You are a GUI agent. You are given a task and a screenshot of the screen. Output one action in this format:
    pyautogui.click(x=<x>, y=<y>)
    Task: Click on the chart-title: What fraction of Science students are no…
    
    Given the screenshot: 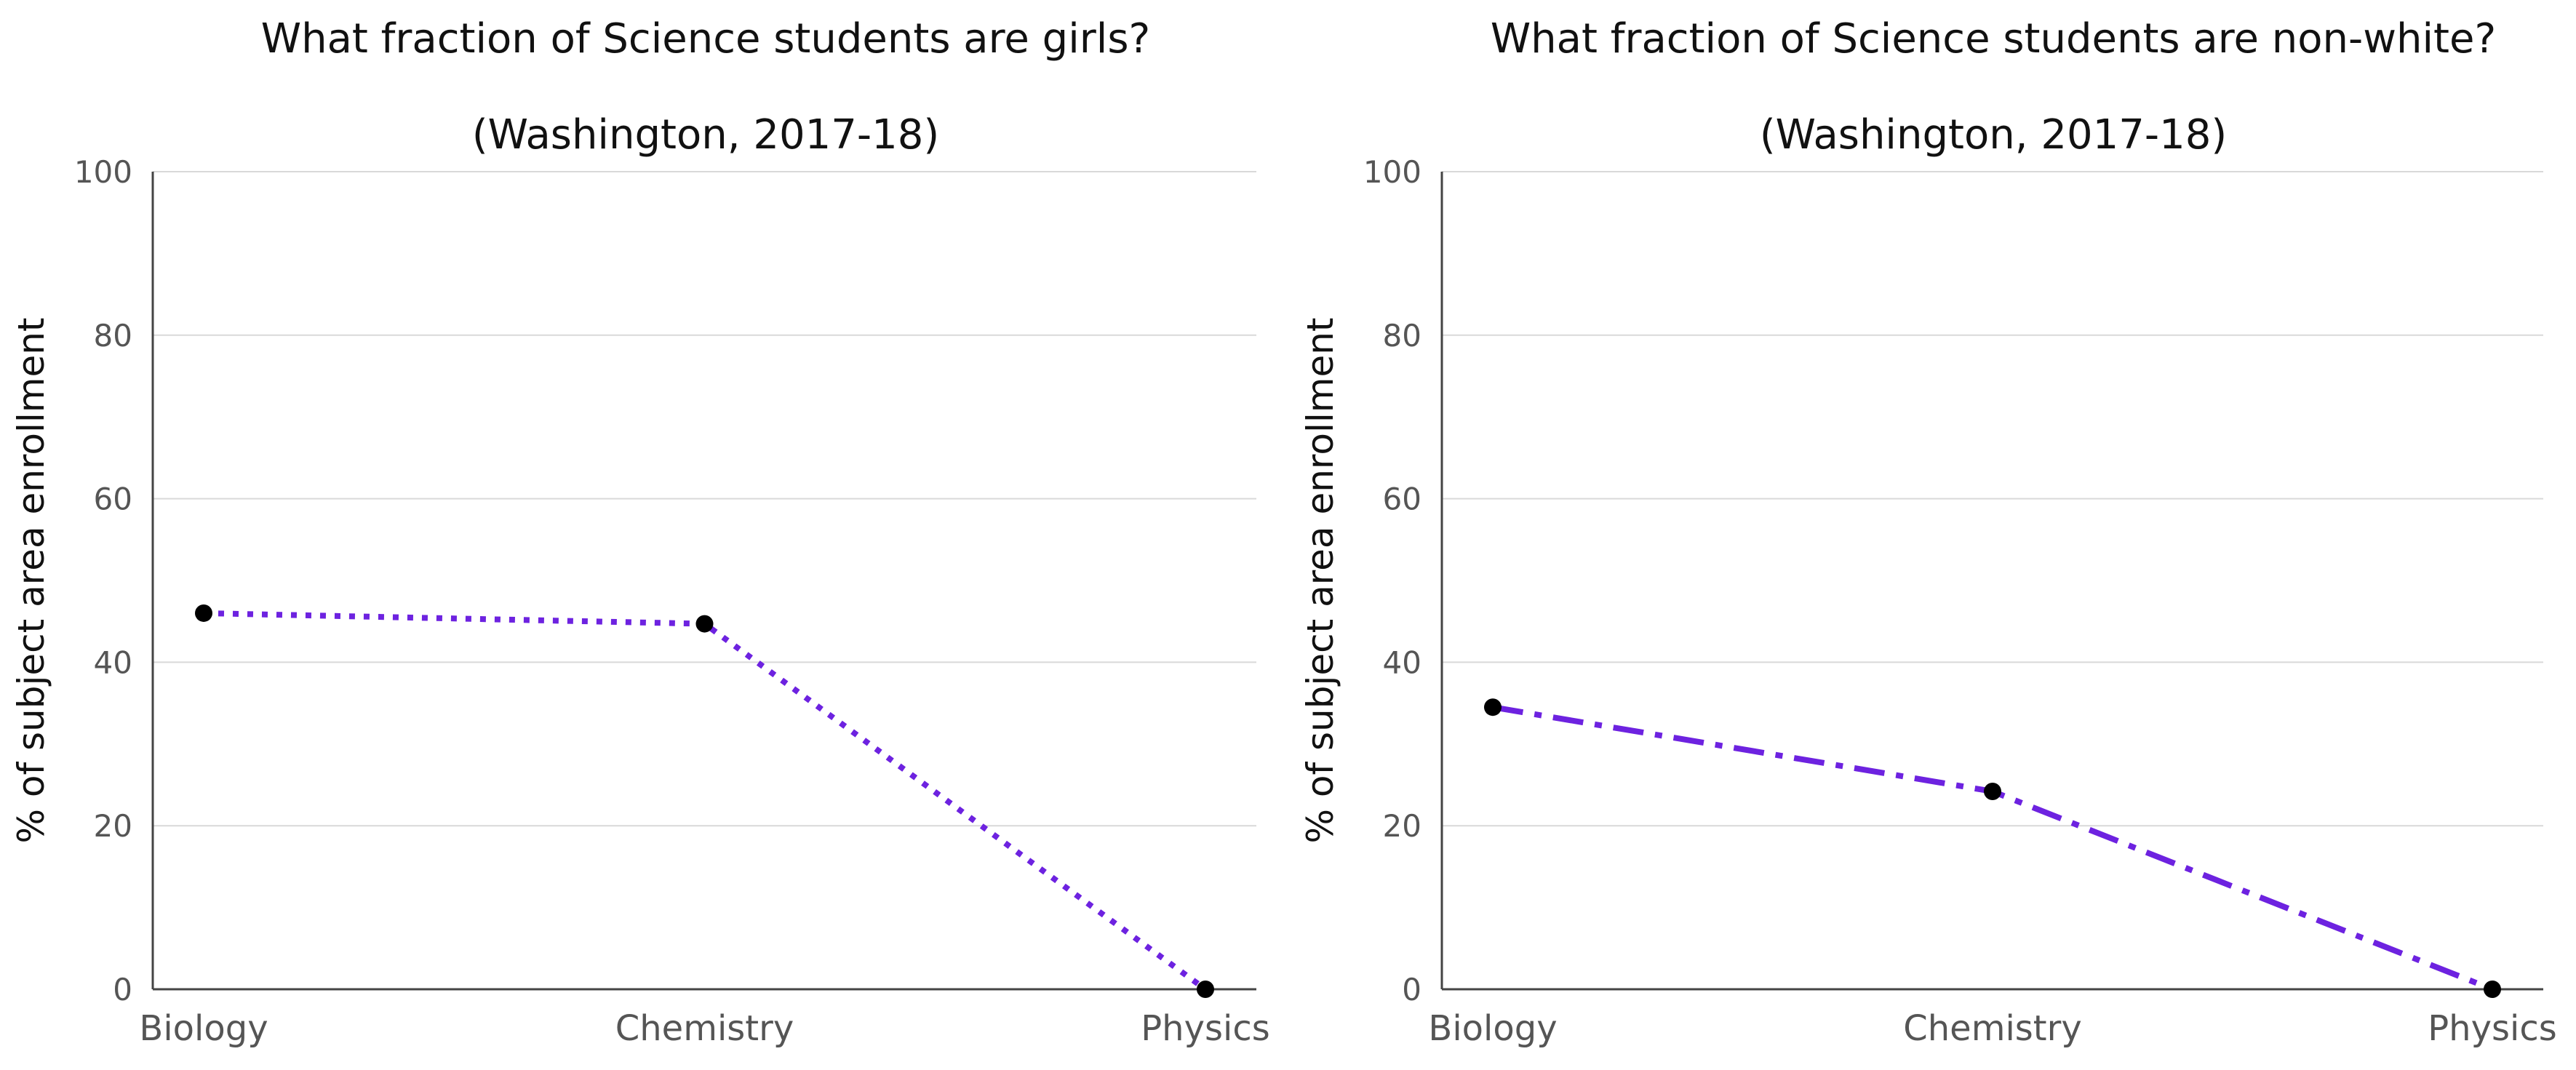 What is the action you would take?
    pyautogui.click(x=1993, y=39)
    